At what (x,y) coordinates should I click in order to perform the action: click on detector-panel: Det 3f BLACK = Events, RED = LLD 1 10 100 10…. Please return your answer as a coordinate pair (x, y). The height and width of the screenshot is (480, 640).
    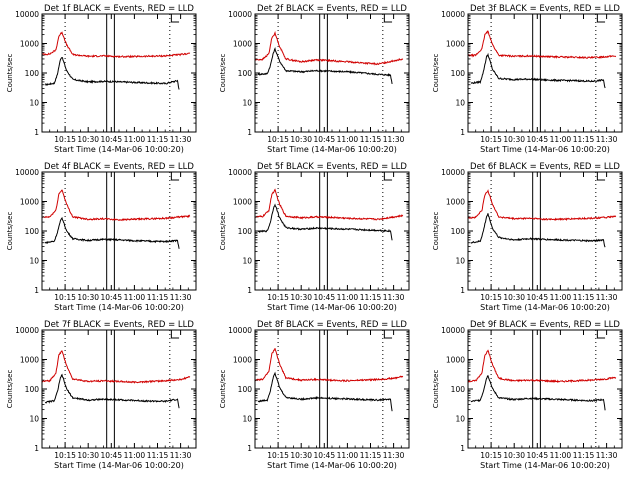
    Looking at the image, I should click on (527, 79).